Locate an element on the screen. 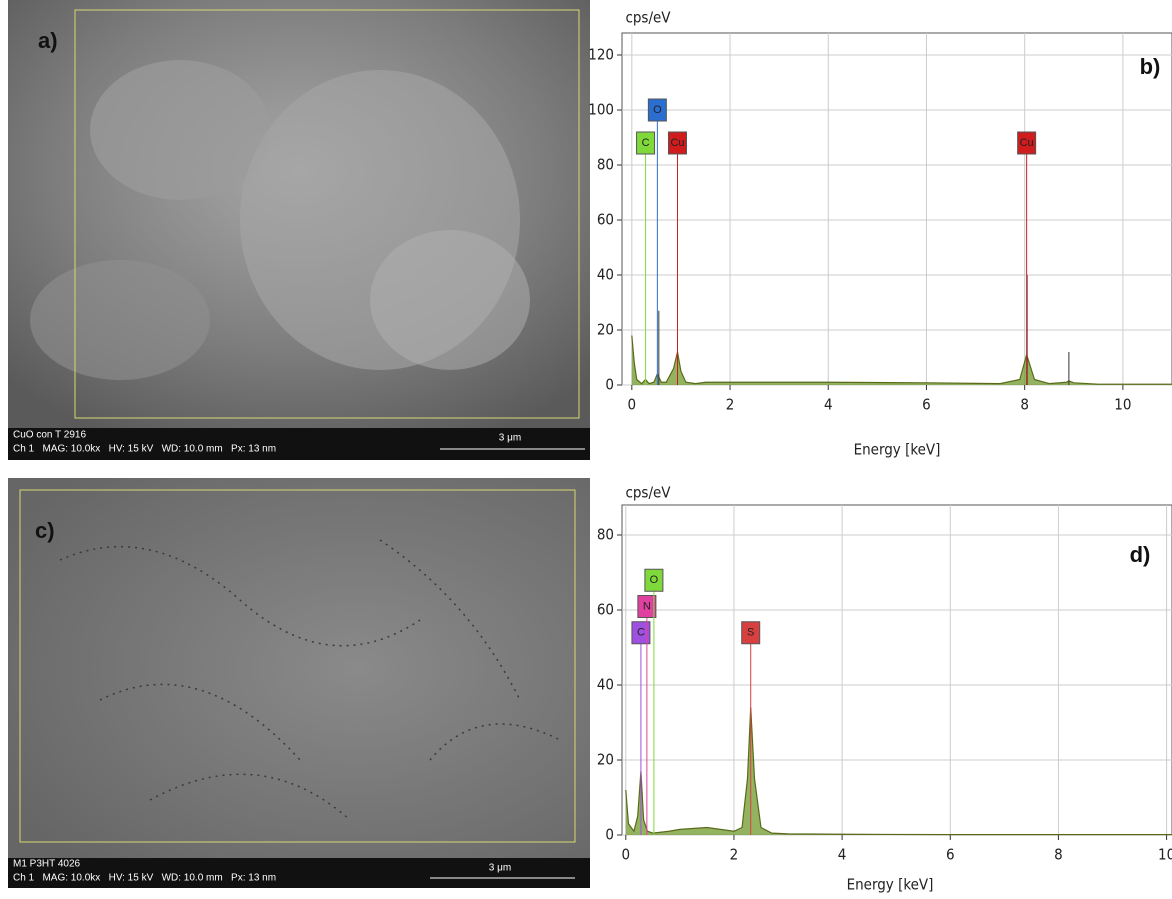  y-tick-label: 100 is located at coordinates (601, 110).